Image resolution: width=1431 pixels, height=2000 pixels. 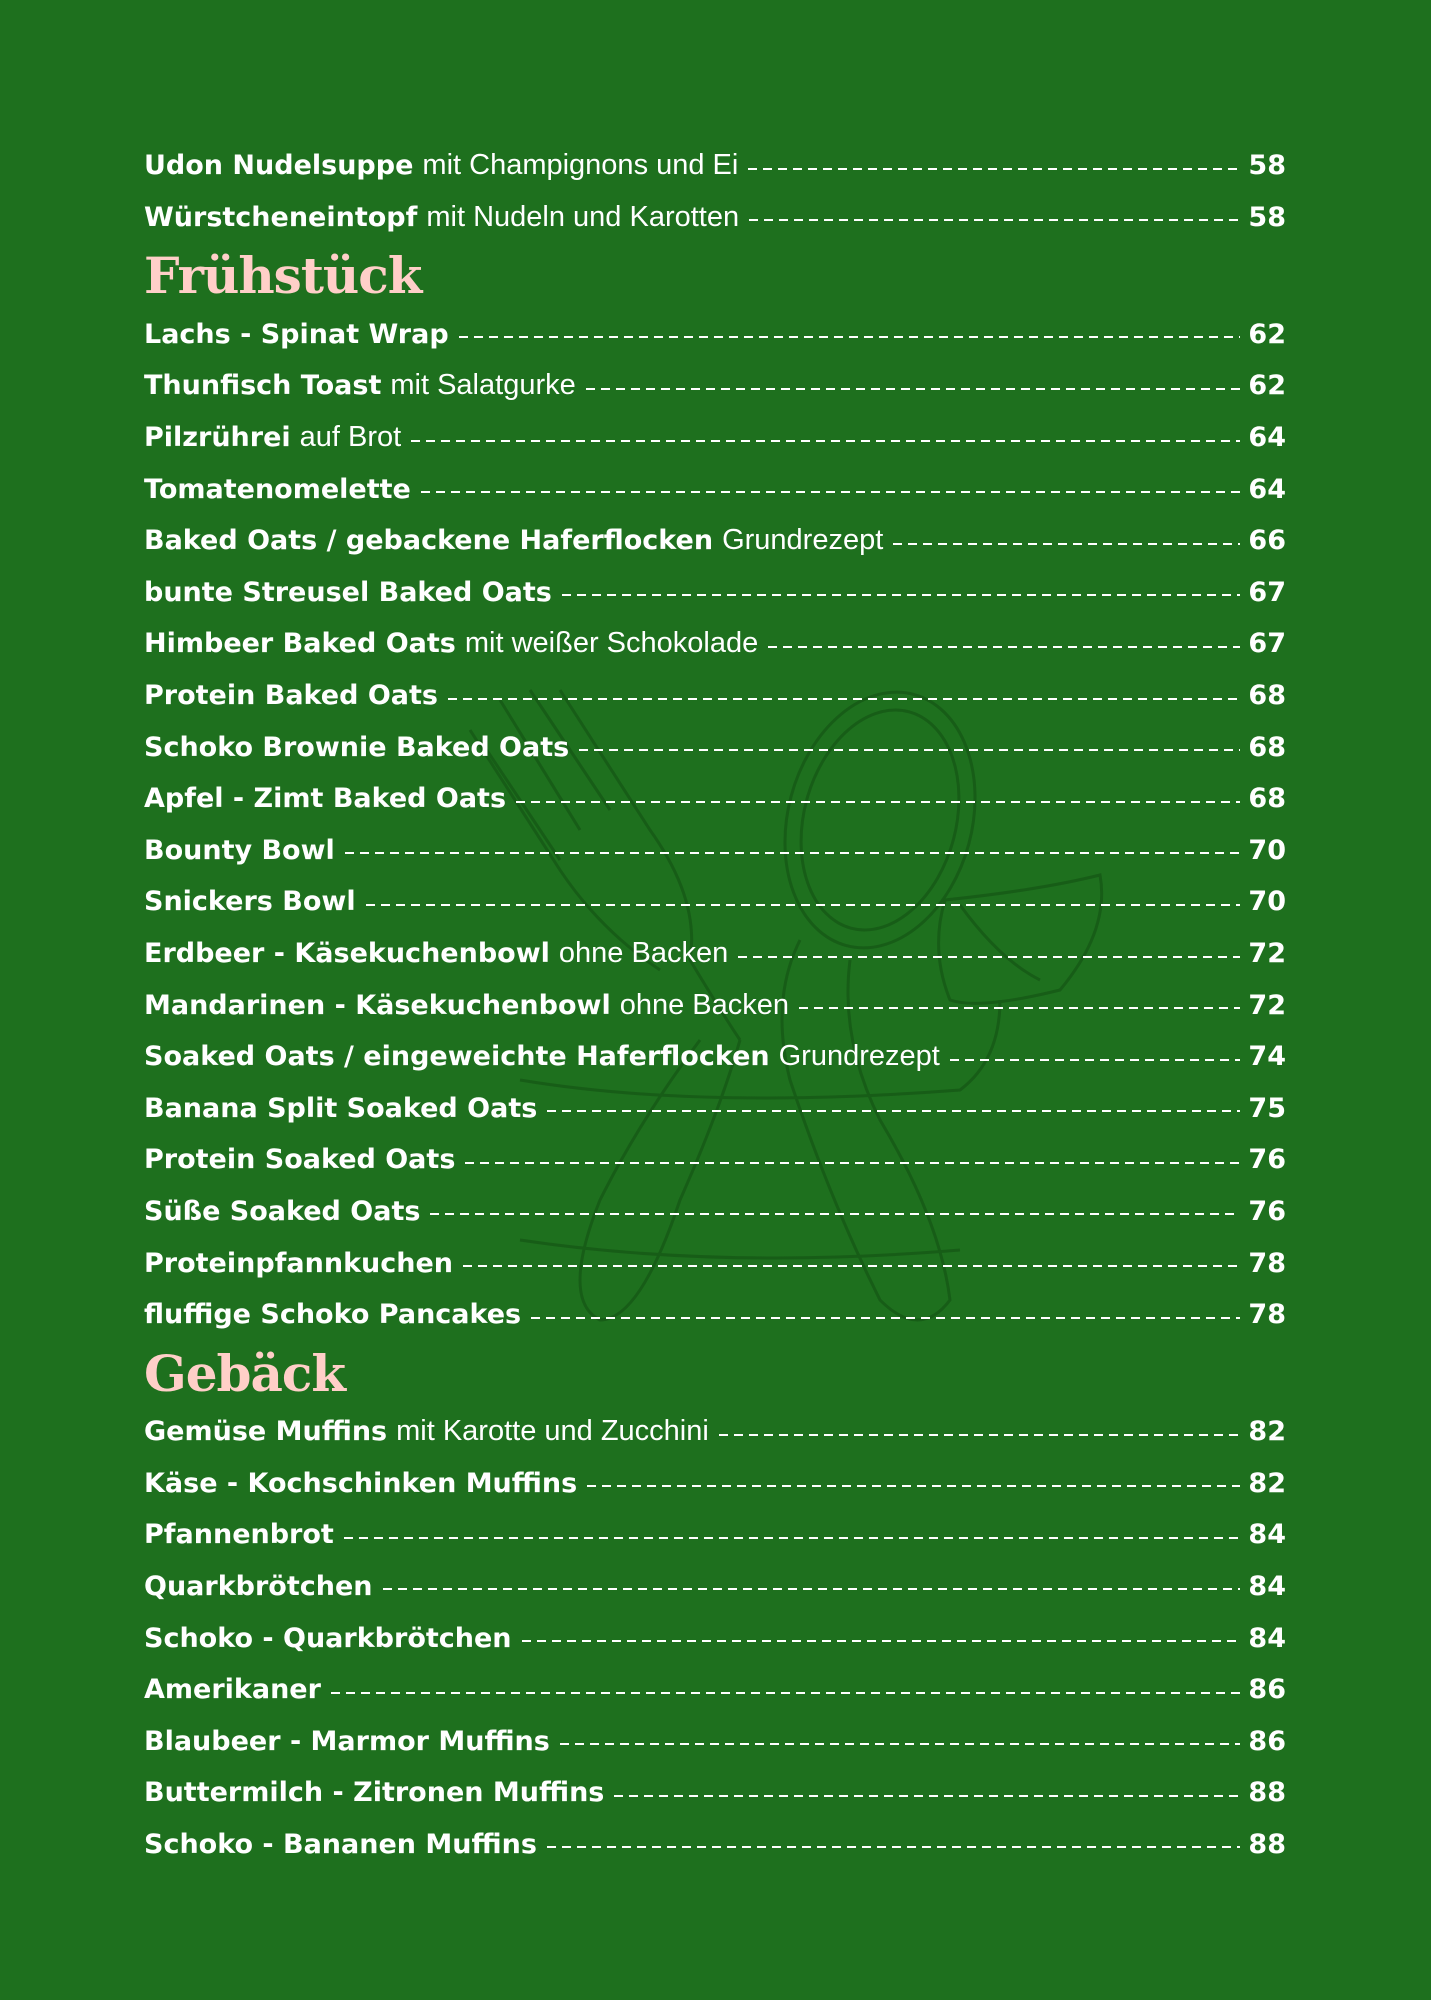 I want to click on toc-entry: Tomatenomelette 64, so click(x=715, y=489).